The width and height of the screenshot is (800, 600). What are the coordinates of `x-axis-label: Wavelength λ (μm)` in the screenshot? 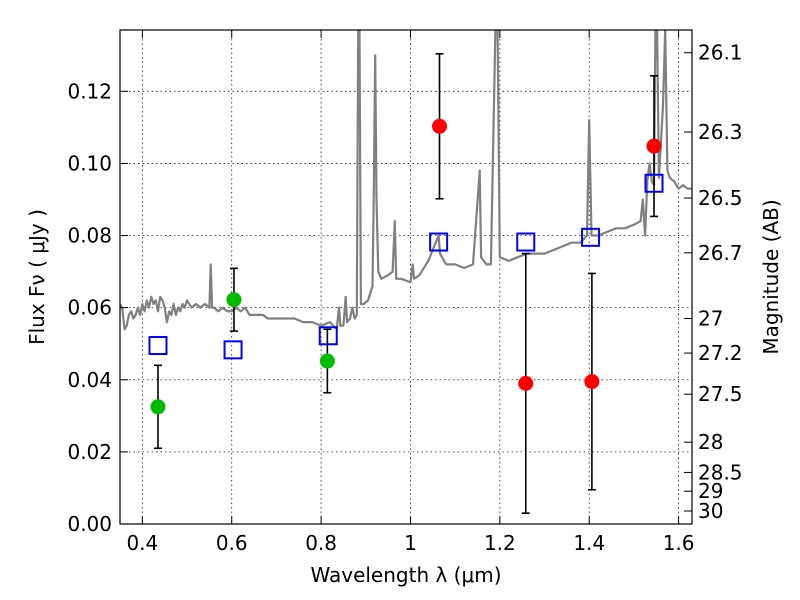 It's located at (405, 575).